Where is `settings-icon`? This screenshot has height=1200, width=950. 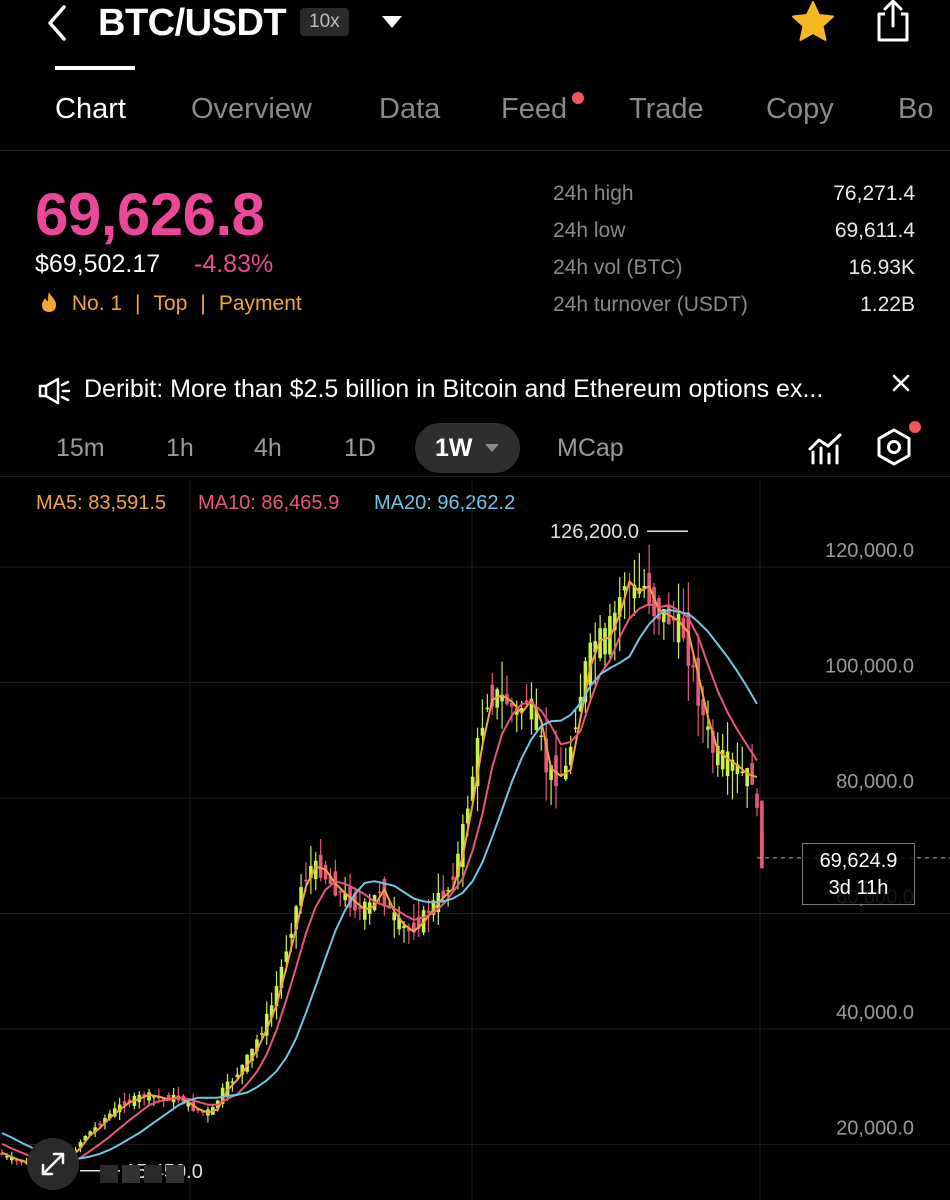
settings-icon is located at coordinates (894, 447).